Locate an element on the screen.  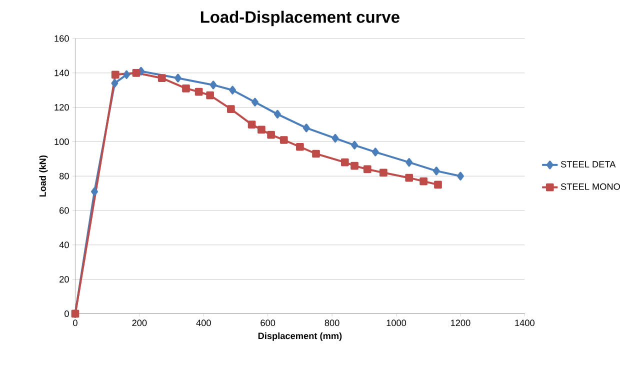
x-tick-label: 1400 is located at coordinates (524, 323).